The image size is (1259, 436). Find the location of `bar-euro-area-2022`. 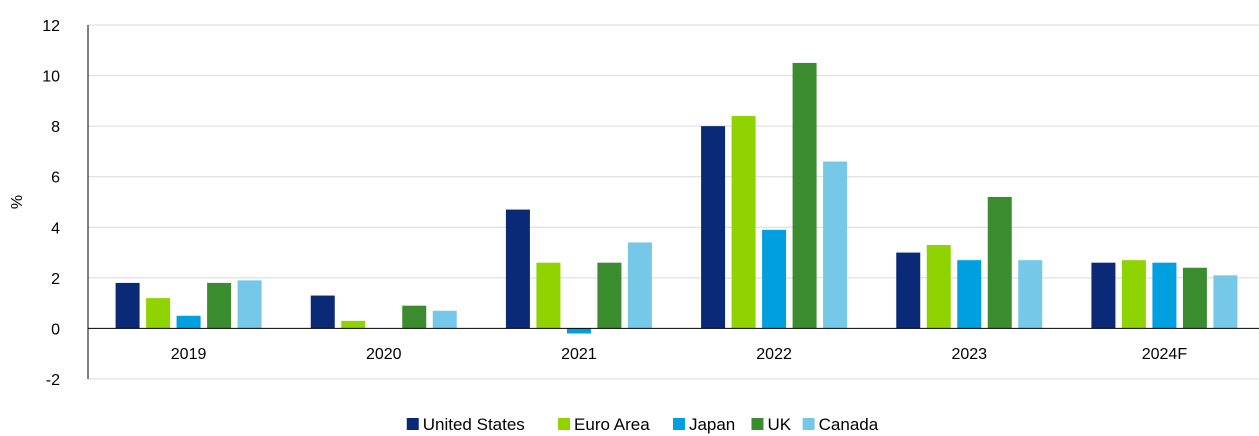

bar-euro-area-2022 is located at coordinates (743, 222).